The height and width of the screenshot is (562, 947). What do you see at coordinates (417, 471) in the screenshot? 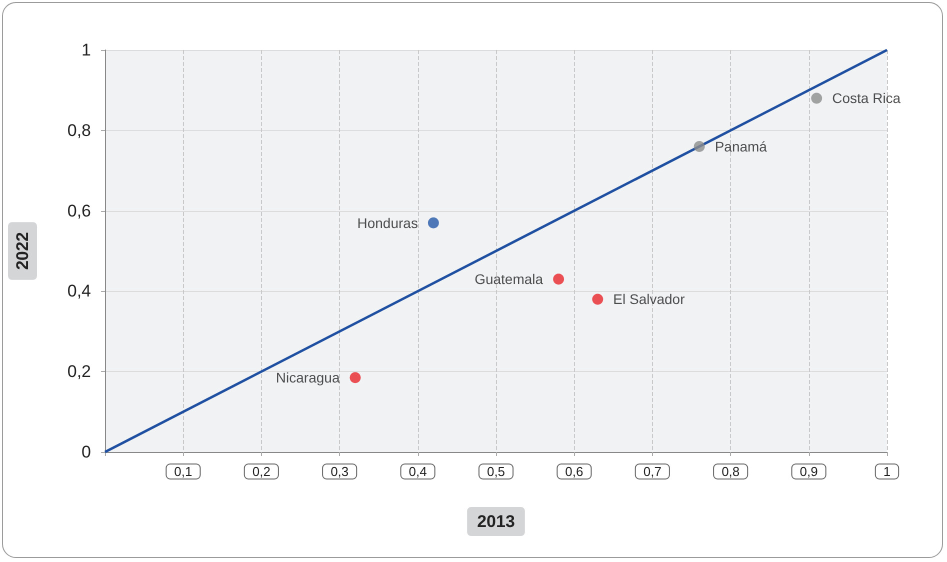
I see `x-tick-label: 0,4` at bounding box center [417, 471].